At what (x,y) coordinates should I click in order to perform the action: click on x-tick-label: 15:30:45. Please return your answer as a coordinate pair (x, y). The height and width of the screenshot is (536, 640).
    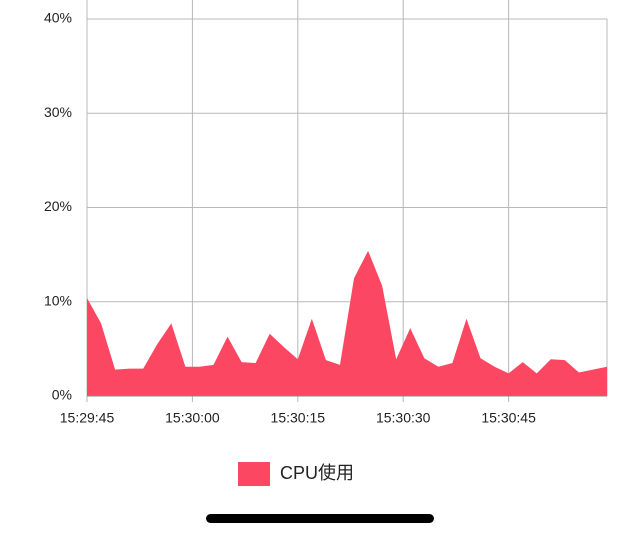
    Looking at the image, I should click on (508, 418).